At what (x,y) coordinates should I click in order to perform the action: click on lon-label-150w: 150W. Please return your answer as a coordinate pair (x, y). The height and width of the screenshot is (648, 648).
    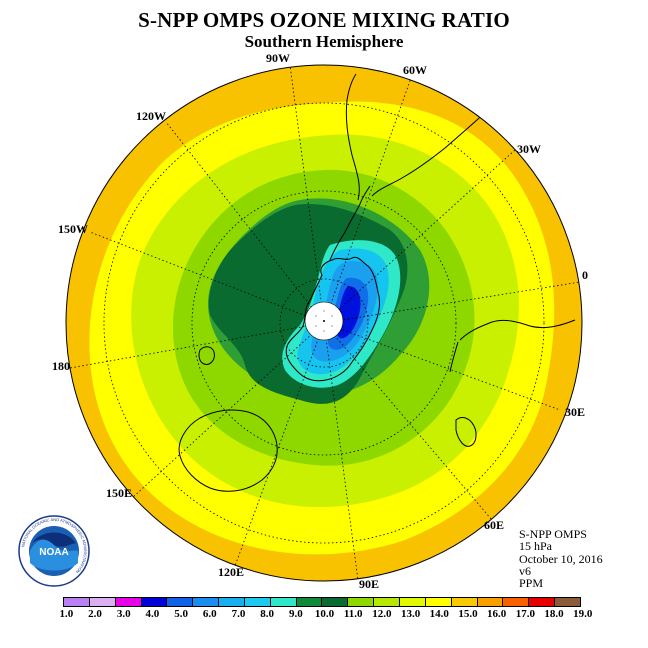
    Looking at the image, I should click on (73, 229).